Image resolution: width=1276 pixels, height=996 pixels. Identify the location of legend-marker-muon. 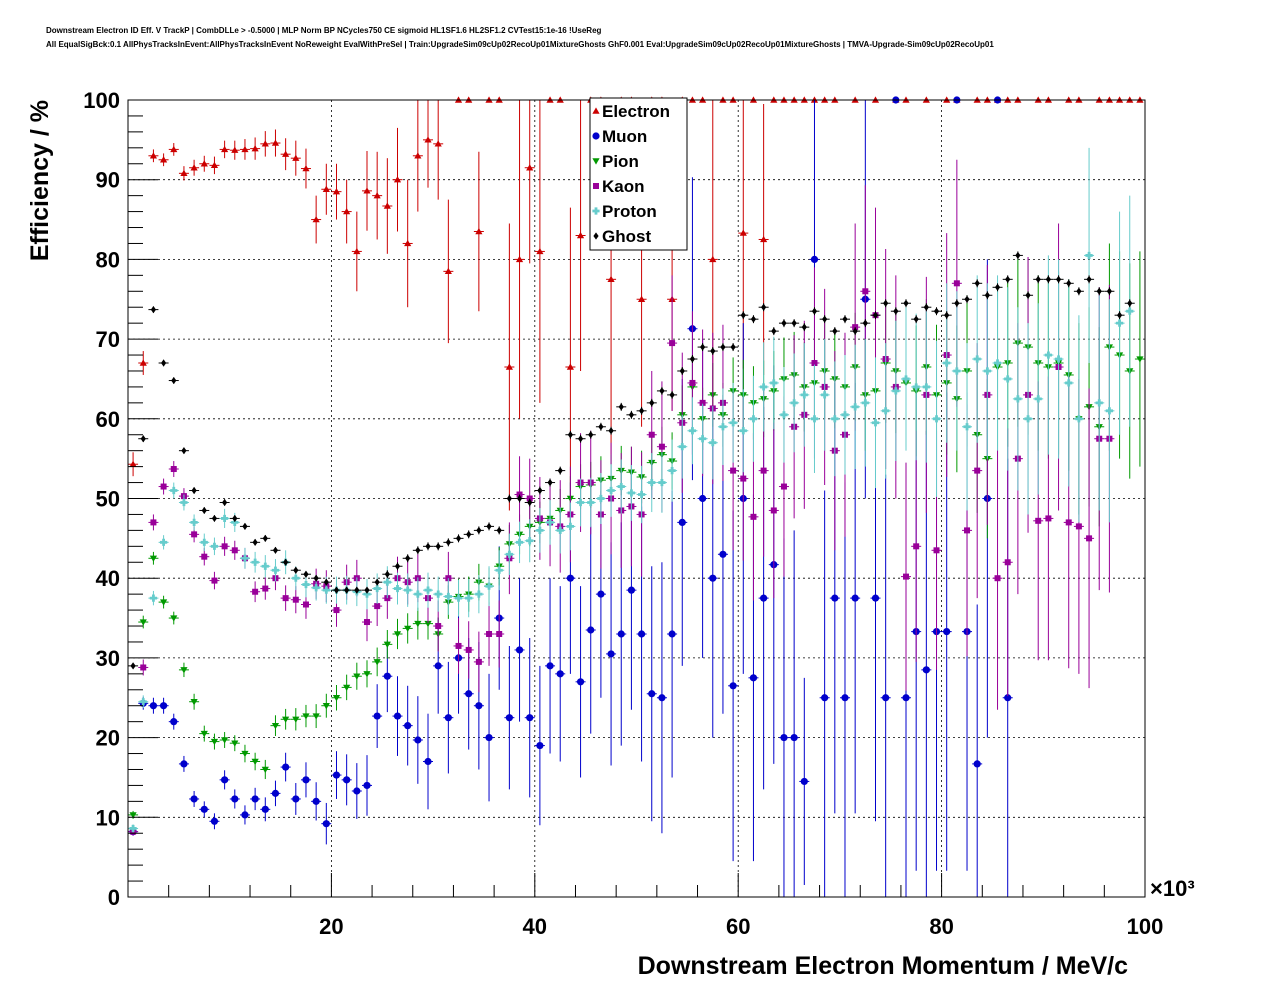
(596, 136).